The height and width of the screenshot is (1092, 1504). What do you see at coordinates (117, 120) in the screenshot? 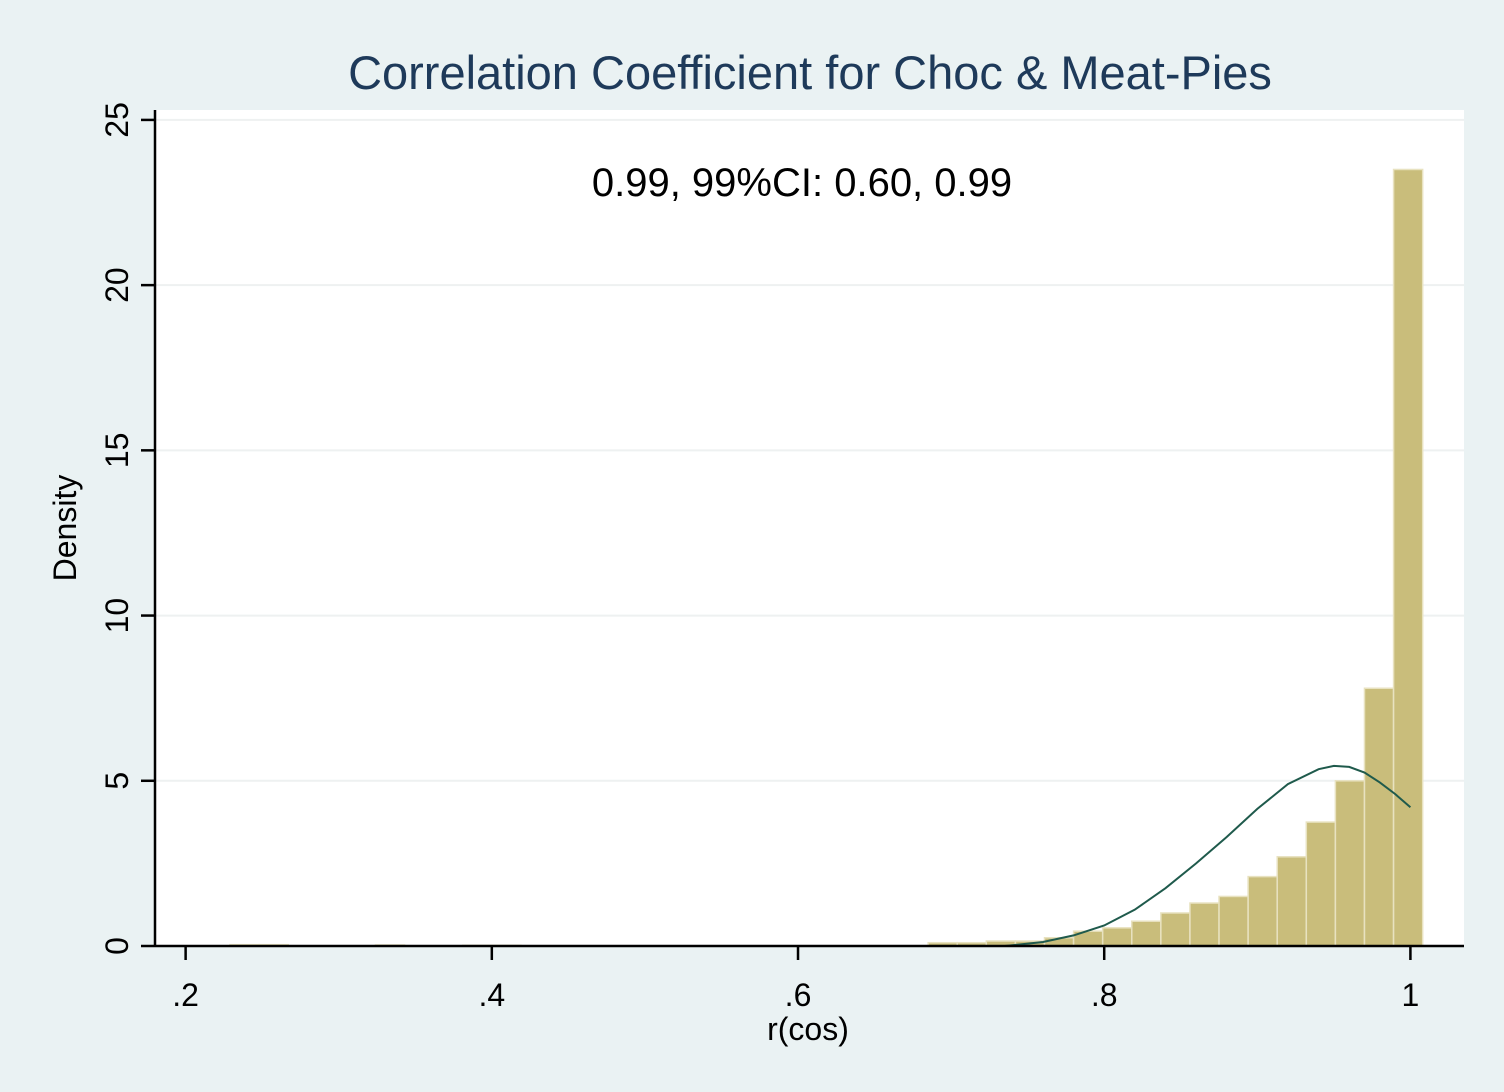
I see `y-tick-label: 25` at bounding box center [117, 120].